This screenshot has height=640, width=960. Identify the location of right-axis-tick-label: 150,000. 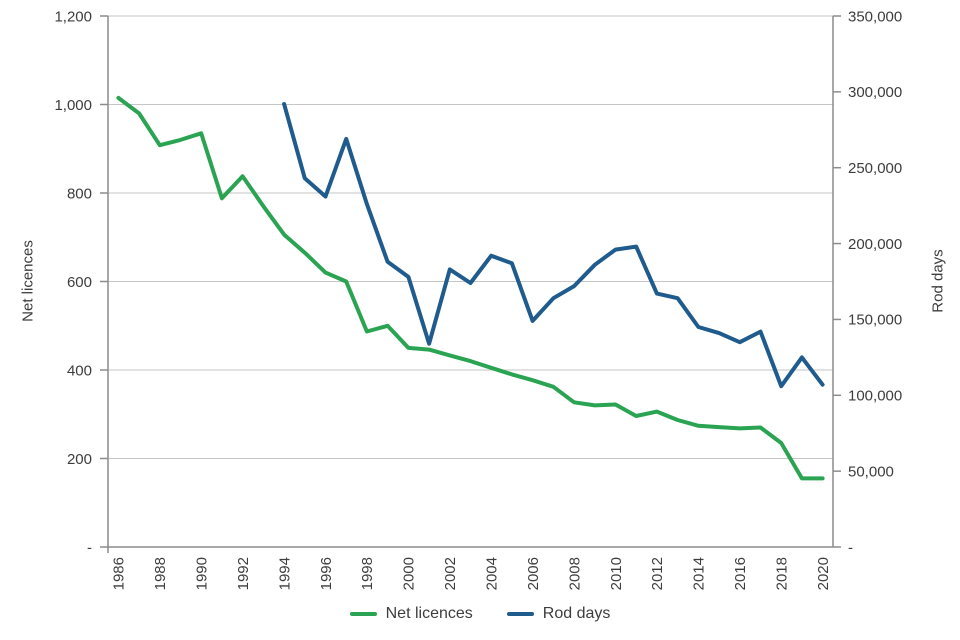
(875, 320).